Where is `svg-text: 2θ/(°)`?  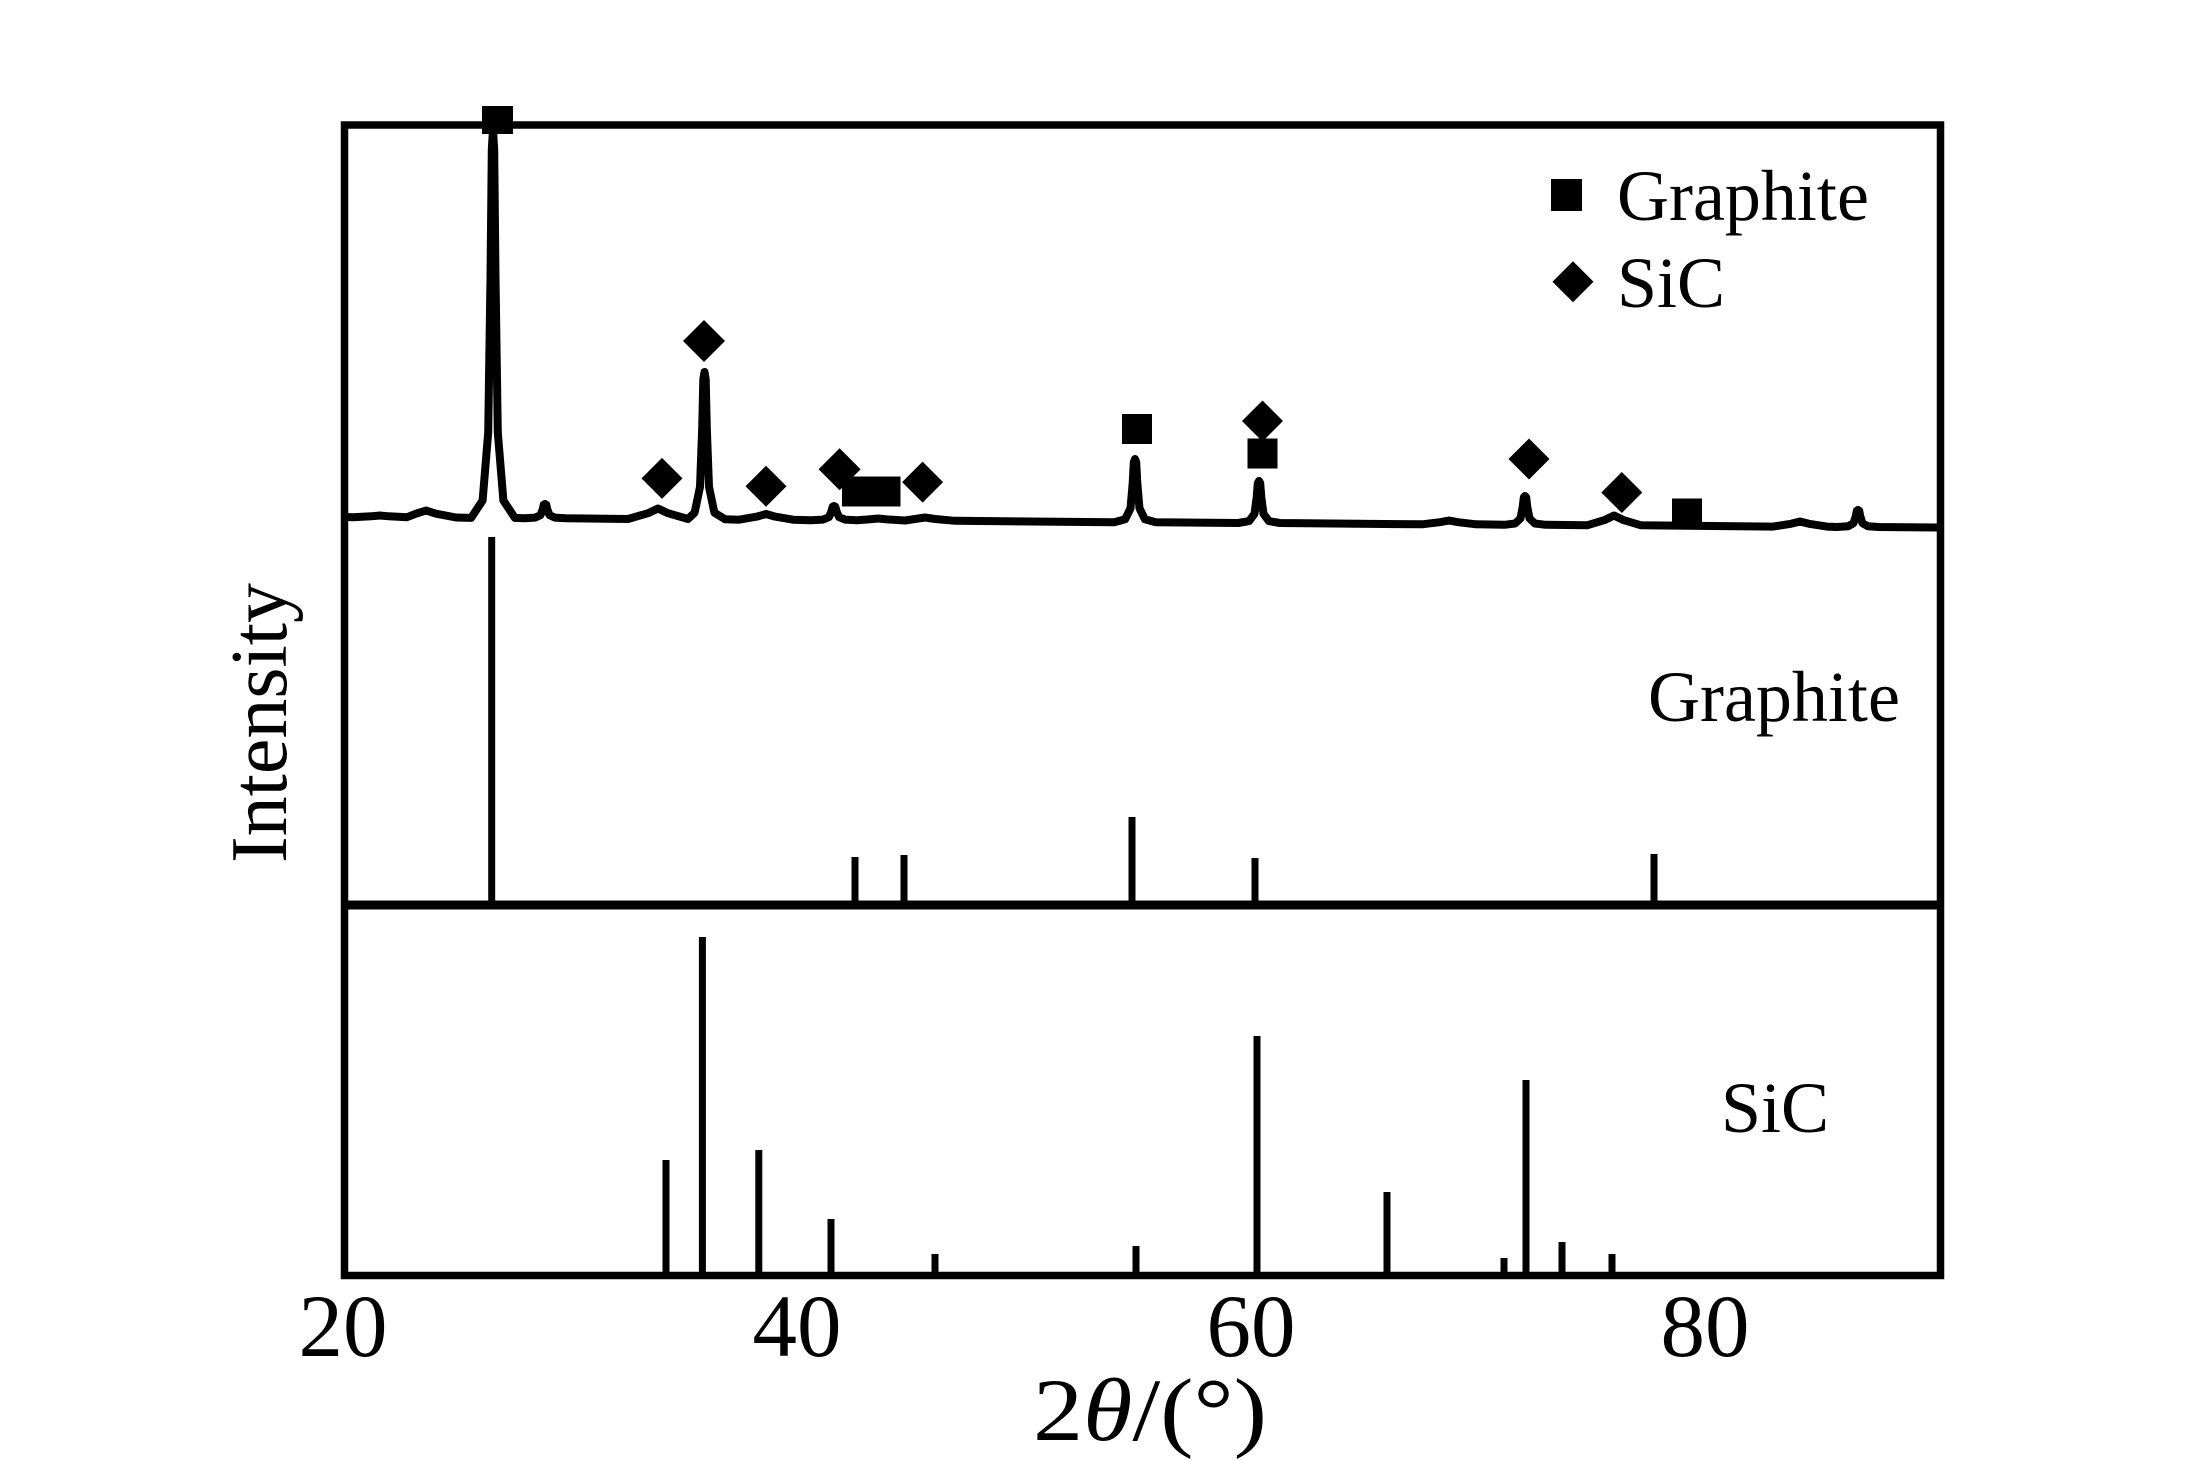 svg-text: 2θ/(°) is located at coordinates (1150, 1411).